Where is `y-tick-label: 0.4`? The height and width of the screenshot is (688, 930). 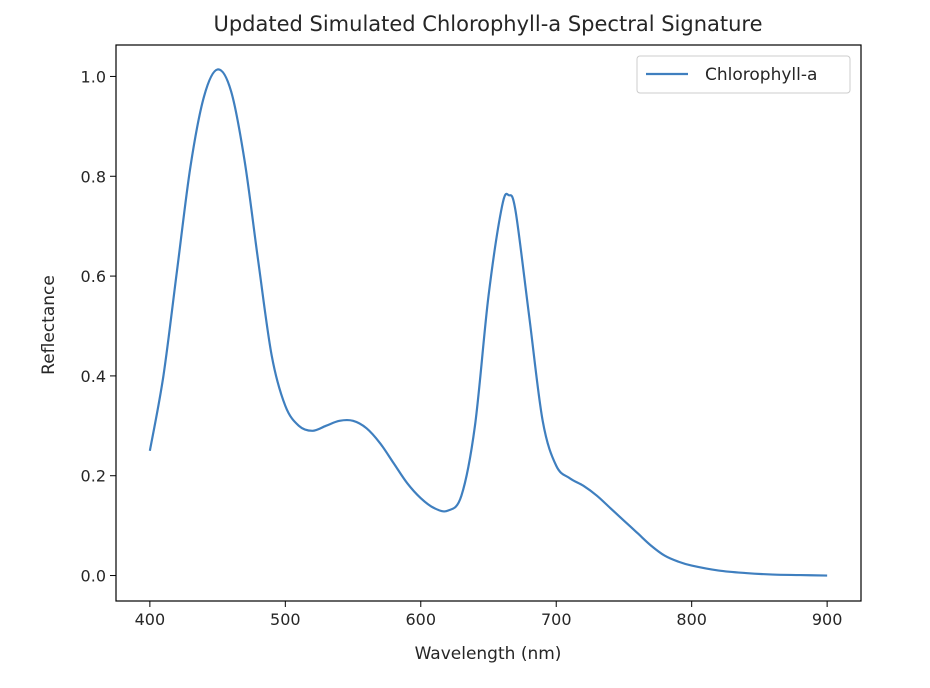
y-tick-label: 0.4 is located at coordinates (93, 376).